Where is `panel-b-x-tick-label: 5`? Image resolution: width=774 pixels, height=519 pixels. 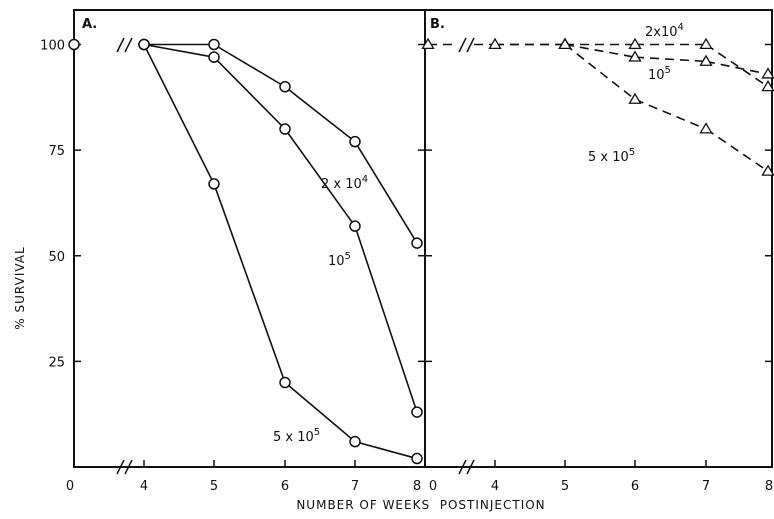
panel-b-x-tick-label: 5 is located at coordinates (565, 486).